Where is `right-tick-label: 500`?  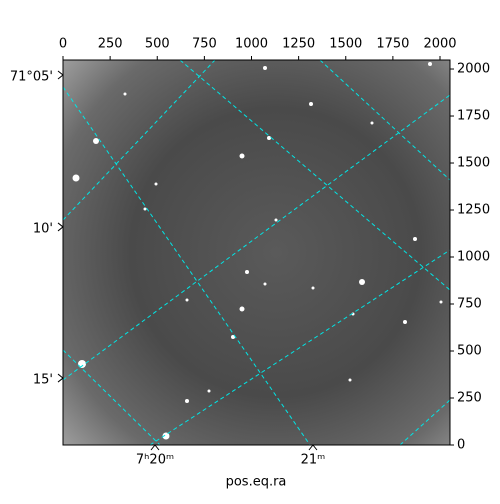 right-tick-label: 500 is located at coordinates (469, 351).